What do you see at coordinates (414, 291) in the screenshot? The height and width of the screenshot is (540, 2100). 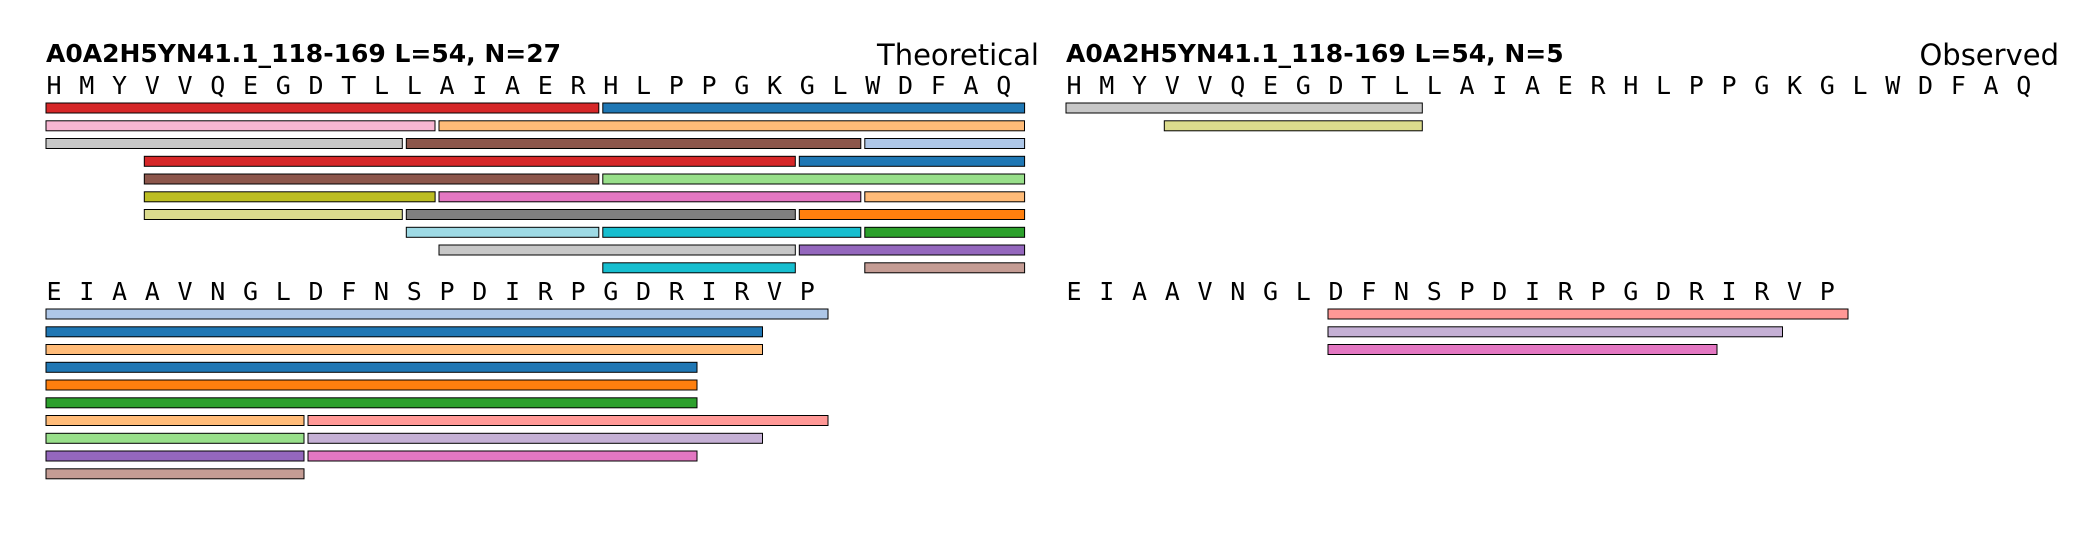 I see `residue-letter: S` at bounding box center [414, 291].